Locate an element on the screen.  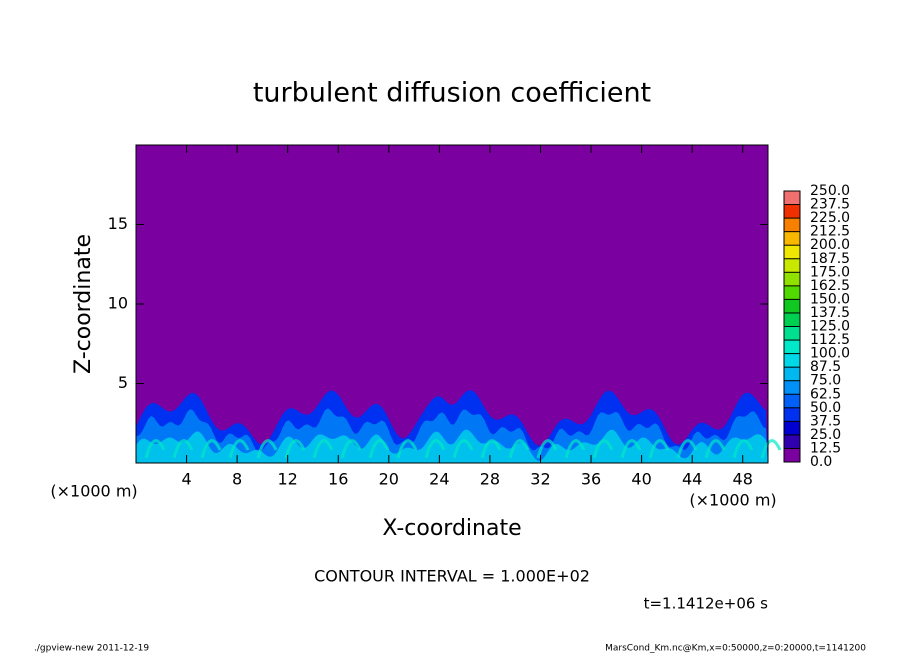
x-tick-label: 44 is located at coordinates (692, 479).